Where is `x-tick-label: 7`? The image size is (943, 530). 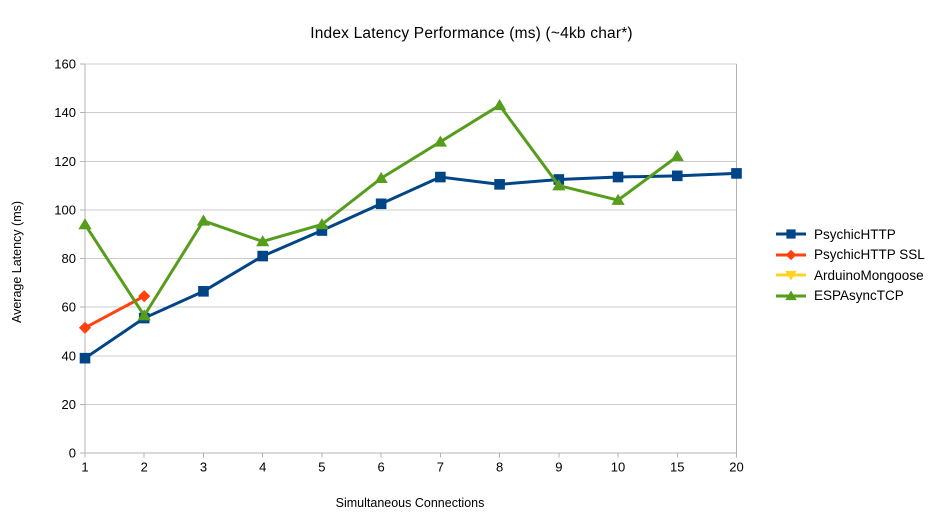 x-tick-label: 7 is located at coordinates (440, 467).